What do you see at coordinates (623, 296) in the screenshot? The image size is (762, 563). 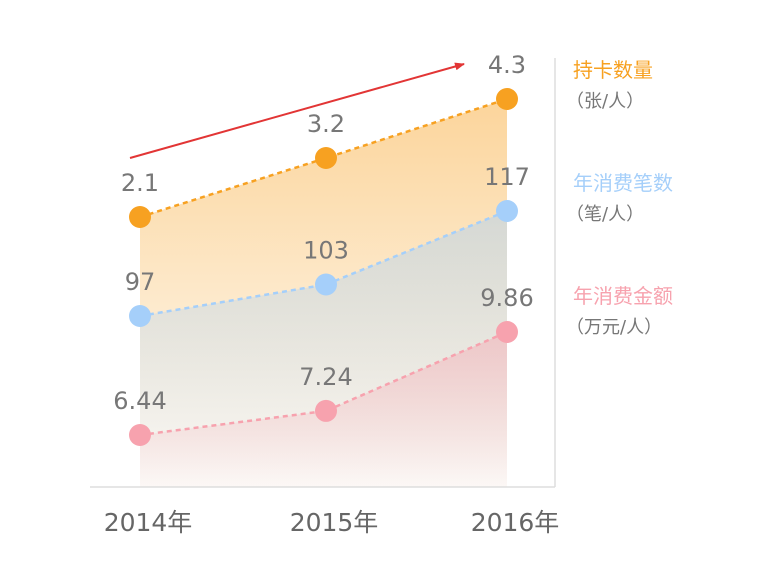 I see `legend-series-name: 年消费金额` at bounding box center [623, 296].